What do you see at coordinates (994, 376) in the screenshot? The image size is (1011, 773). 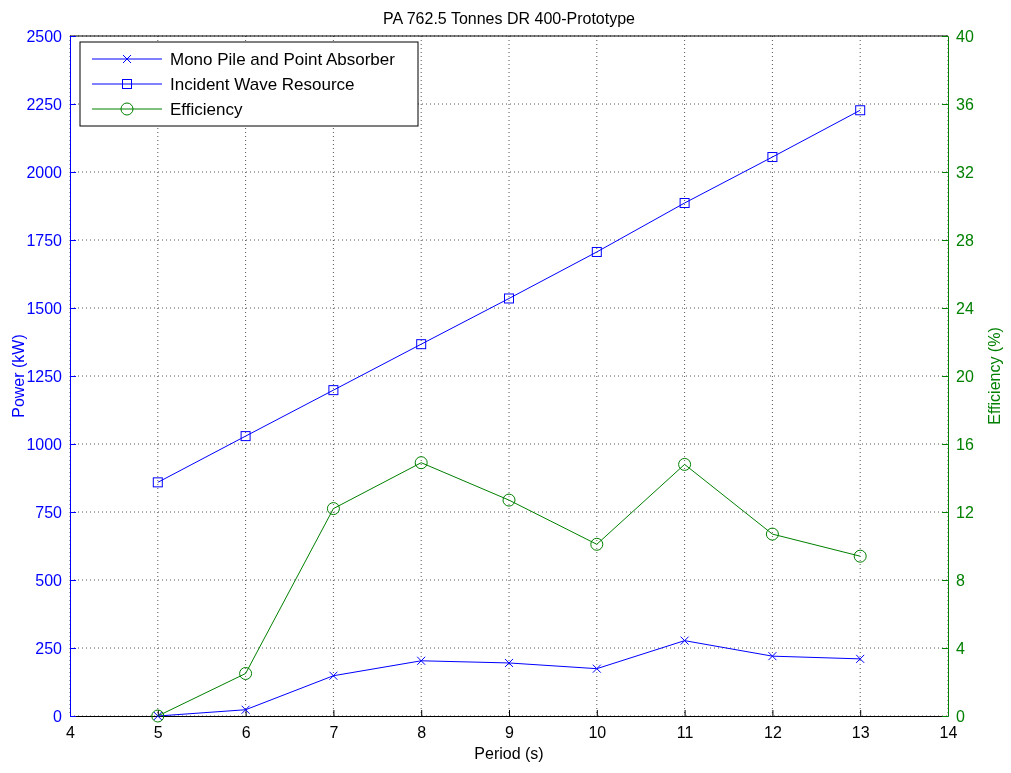 I see `y2-axis-title: Efficiency (%)` at bounding box center [994, 376].